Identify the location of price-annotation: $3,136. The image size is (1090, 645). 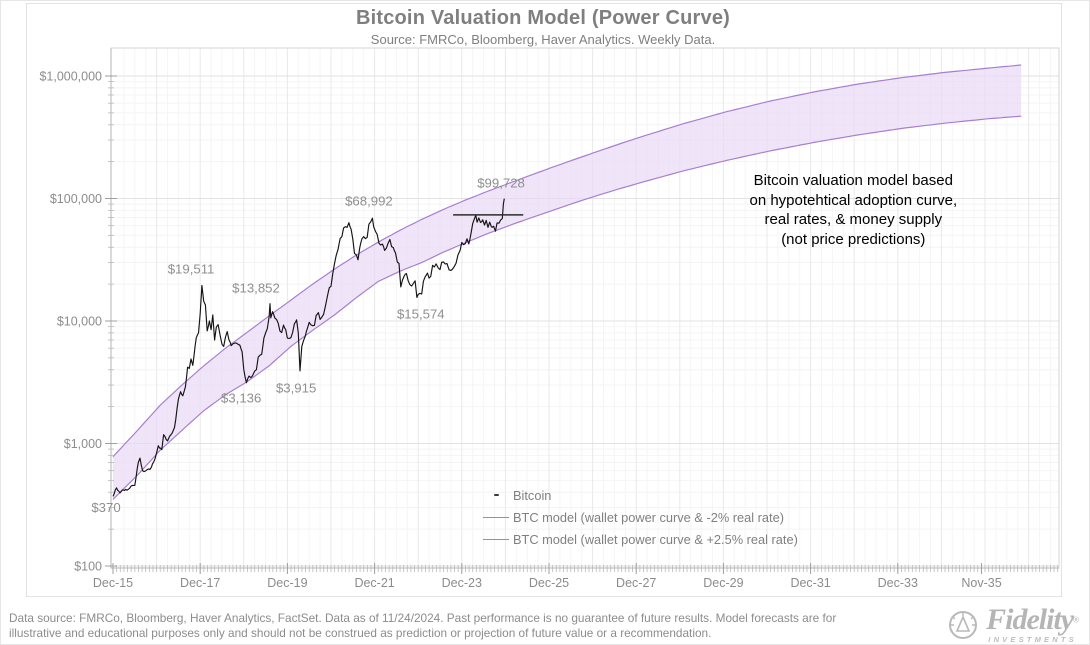
(241, 398).